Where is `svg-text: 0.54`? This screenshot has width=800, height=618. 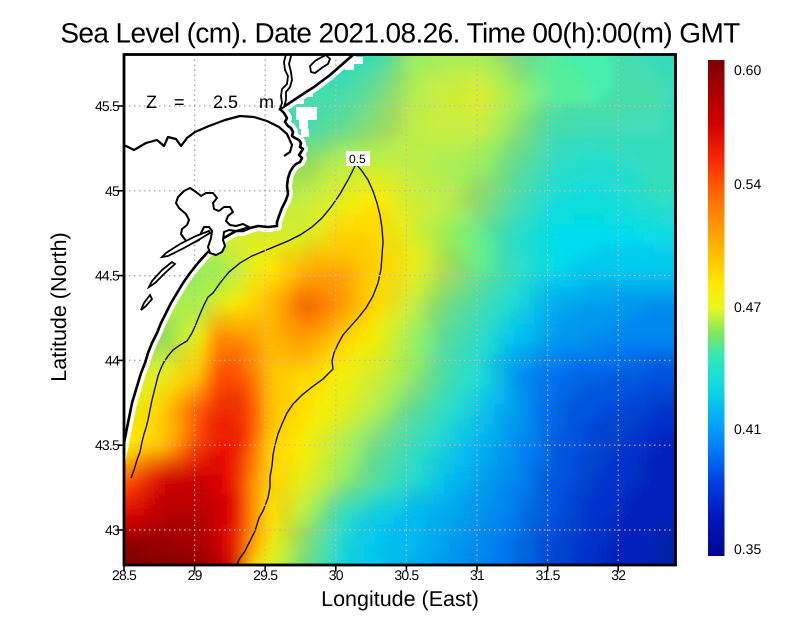 svg-text: 0.54 is located at coordinates (747, 184).